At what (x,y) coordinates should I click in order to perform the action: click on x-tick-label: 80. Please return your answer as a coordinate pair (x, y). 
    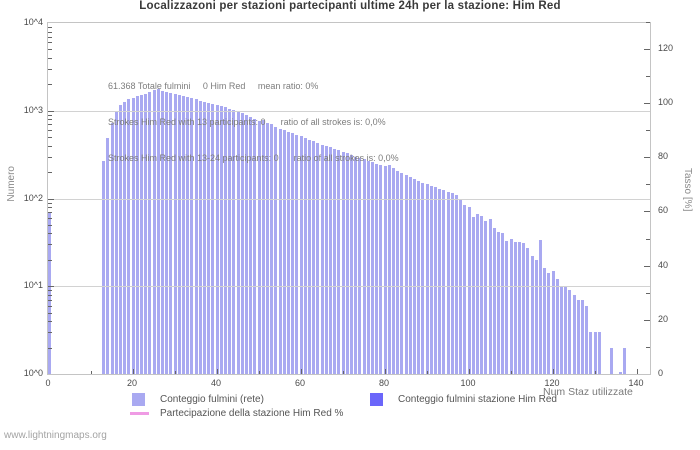
    Looking at the image, I should click on (383, 383).